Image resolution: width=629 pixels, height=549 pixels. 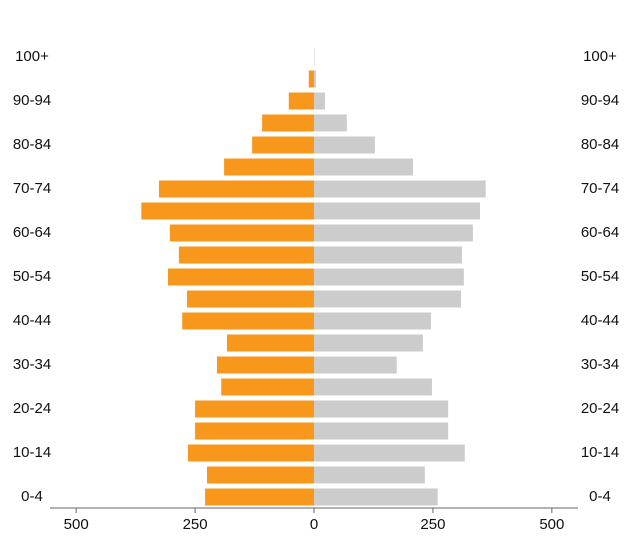 What do you see at coordinates (600, 56) in the screenshot?
I see `y-tick-label-right: 100+` at bounding box center [600, 56].